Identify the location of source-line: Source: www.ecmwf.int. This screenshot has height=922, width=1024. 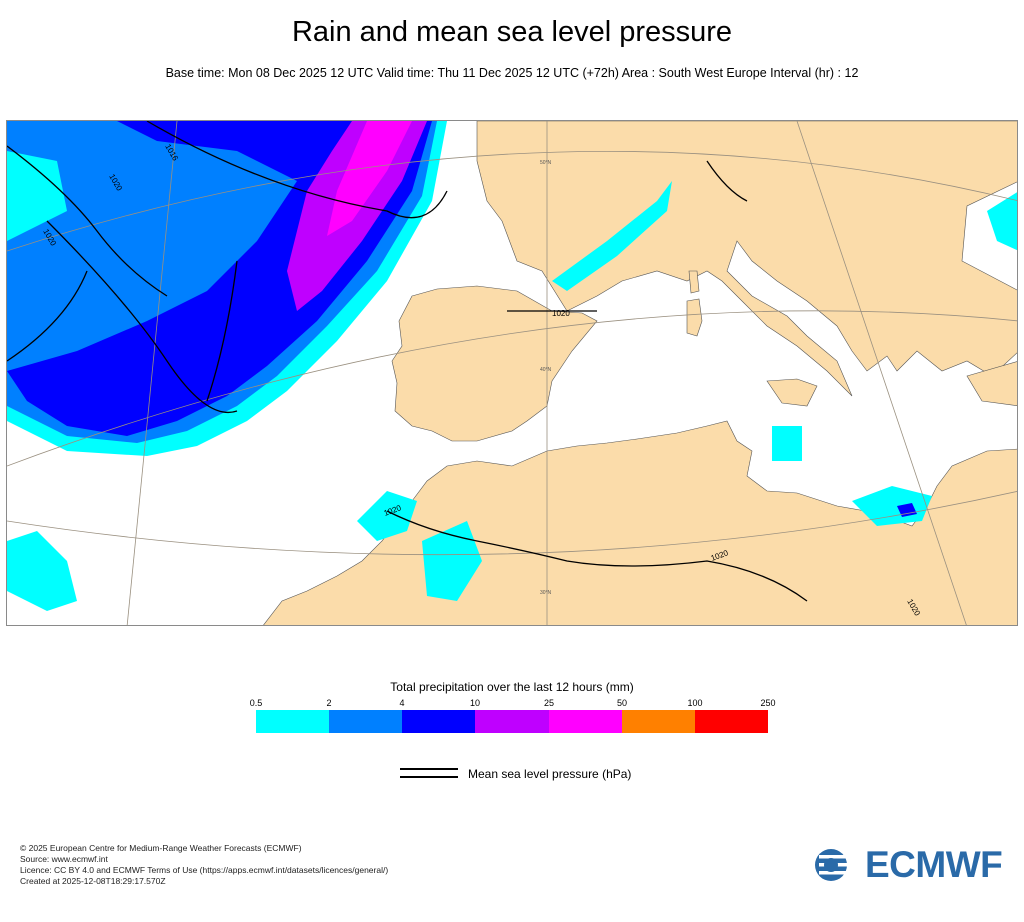
(64, 859).